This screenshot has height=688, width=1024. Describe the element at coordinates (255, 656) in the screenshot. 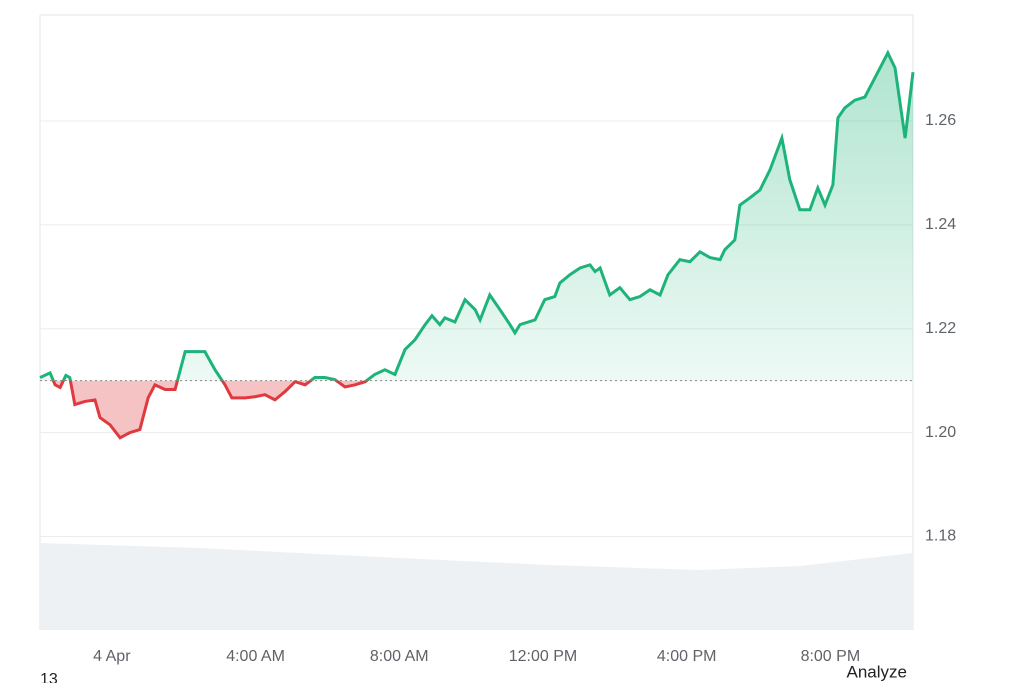

I see `x-tick-label: 4:00 AM` at that location.